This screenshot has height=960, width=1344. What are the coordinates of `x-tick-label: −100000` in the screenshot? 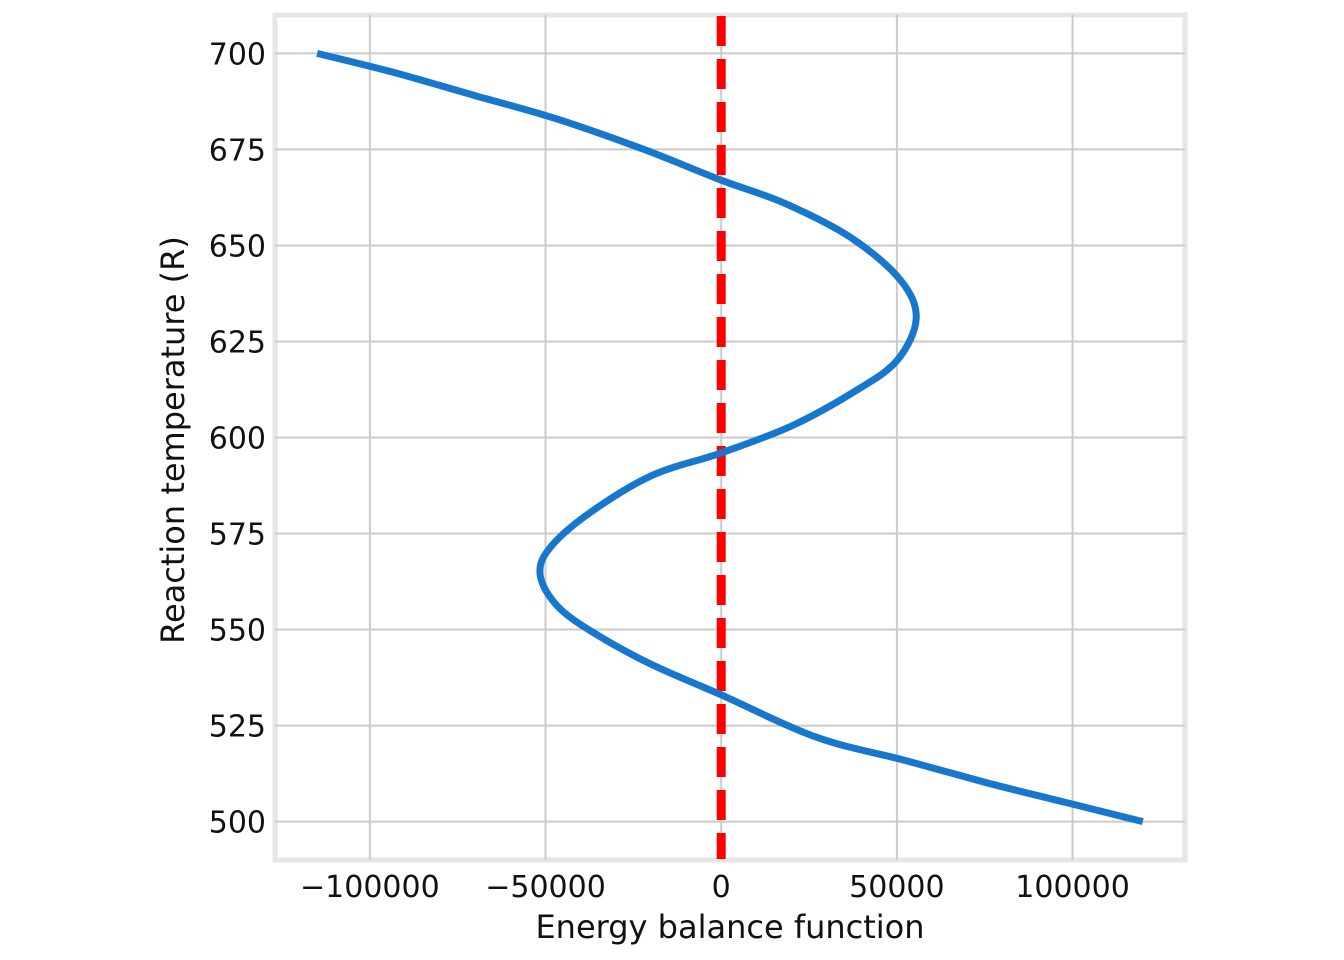 It's located at (370, 887).